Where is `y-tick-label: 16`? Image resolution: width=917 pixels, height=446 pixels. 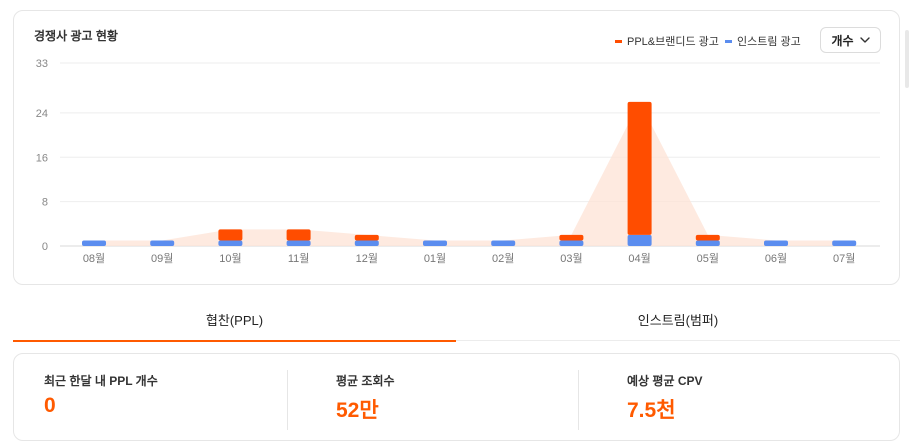 y-tick-label: 16 is located at coordinates (42, 158).